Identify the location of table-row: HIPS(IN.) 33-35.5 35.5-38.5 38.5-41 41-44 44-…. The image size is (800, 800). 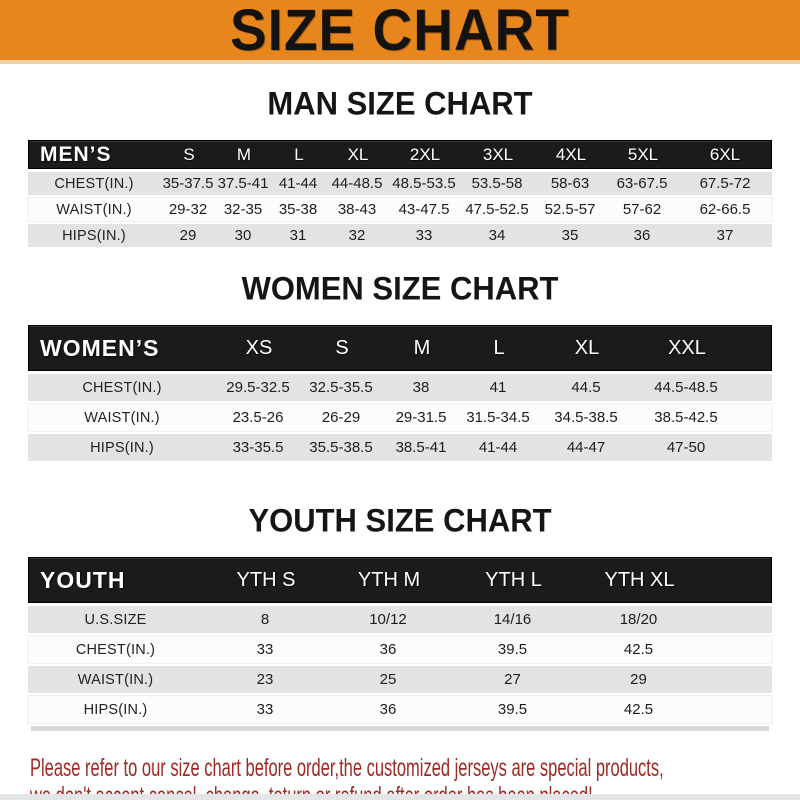
(400, 447).